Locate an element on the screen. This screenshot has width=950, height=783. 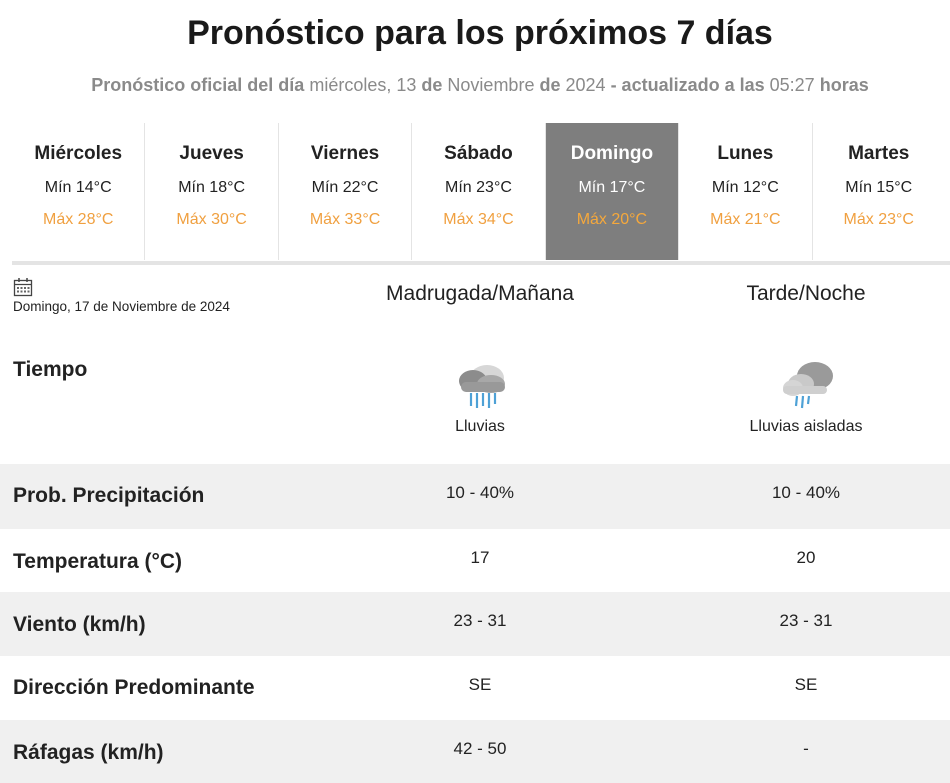
value-afternoon: SE is located at coordinates (806, 684).